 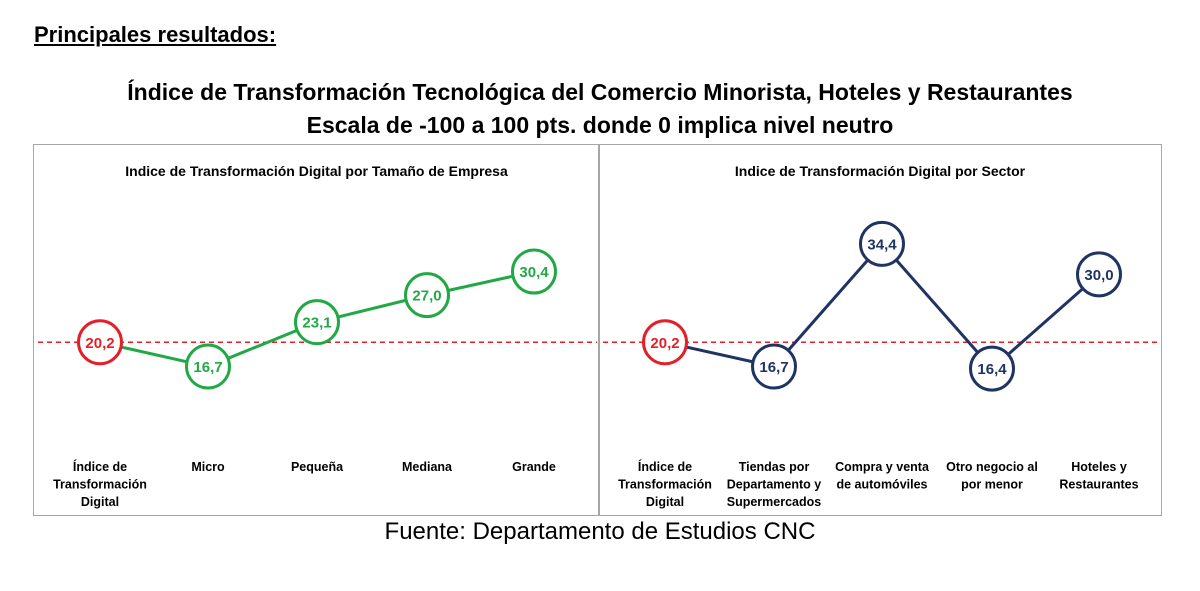 I want to click on size-category-label-3: Mediana, so click(x=427, y=467).